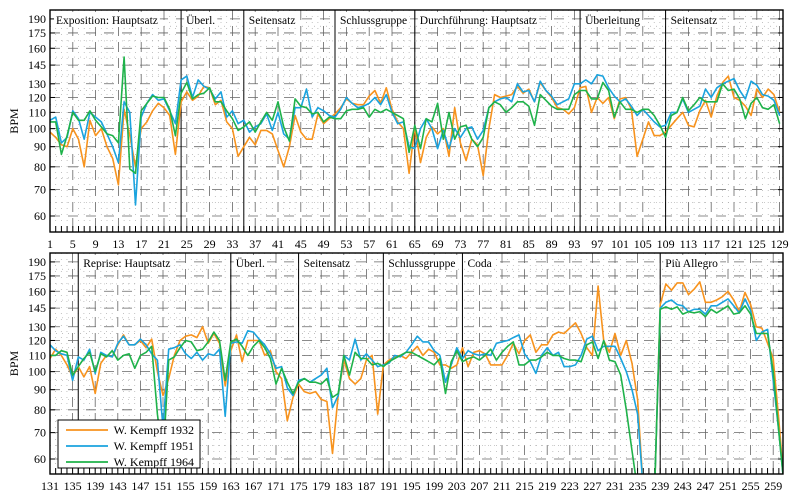  What do you see at coordinates (620, 244) in the screenshot?
I see `x-tick-label: 101` at bounding box center [620, 244].